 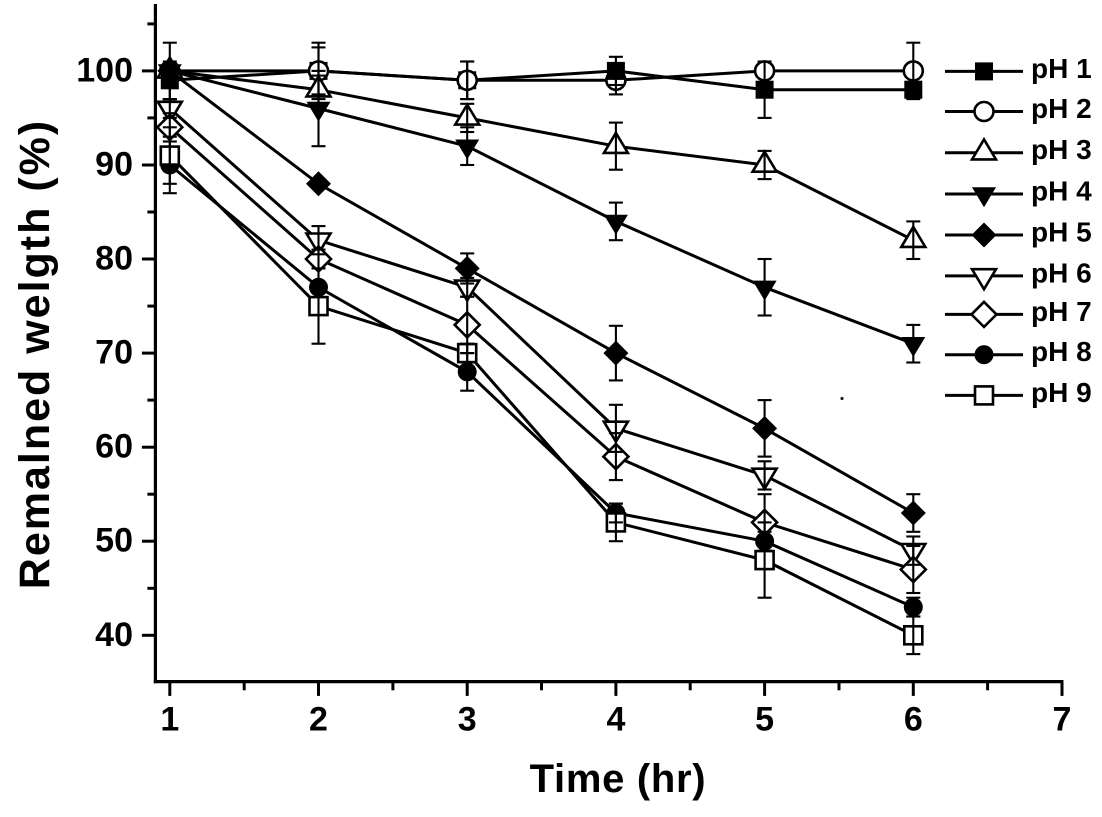 What do you see at coordinates (1061, 191) in the screenshot?
I see `svg-text: pH 4` at bounding box center [1061, 191].